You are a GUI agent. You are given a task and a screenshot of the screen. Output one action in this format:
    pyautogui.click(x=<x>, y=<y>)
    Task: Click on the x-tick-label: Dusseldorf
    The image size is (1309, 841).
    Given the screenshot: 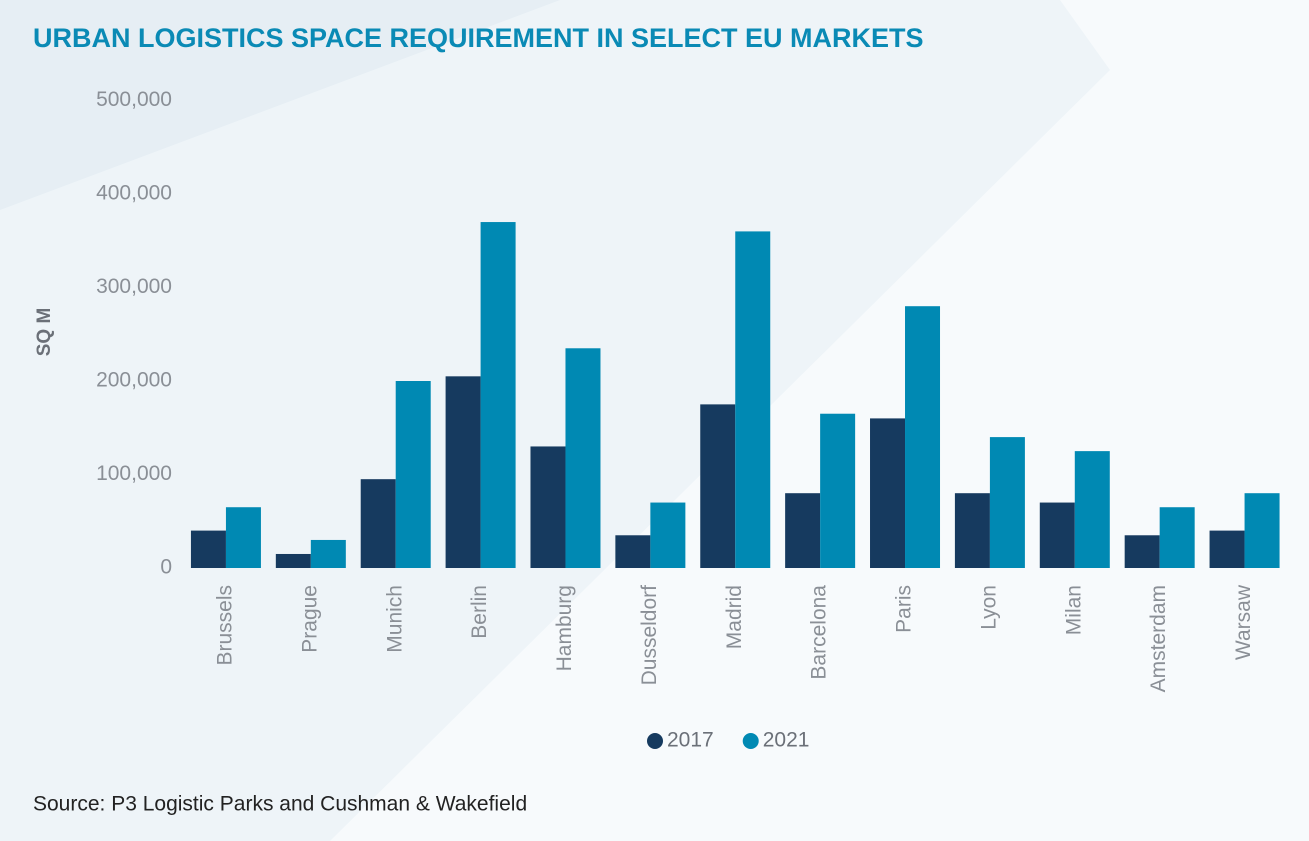 What is the action you would take?
    pyautogui.click(x=649, y=635)
    